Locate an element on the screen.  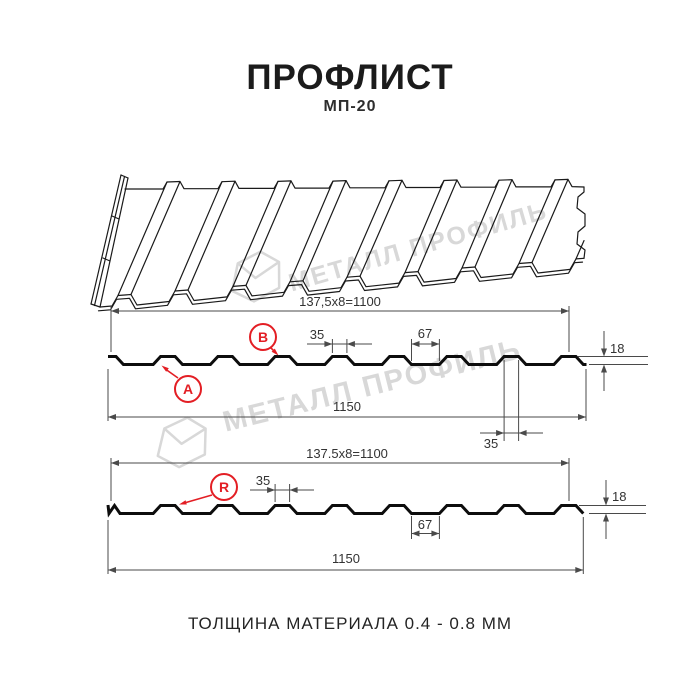
watermark-text: МЕТАЛЛ ПРОФИЛЬ is located at coordinates (419, 247).